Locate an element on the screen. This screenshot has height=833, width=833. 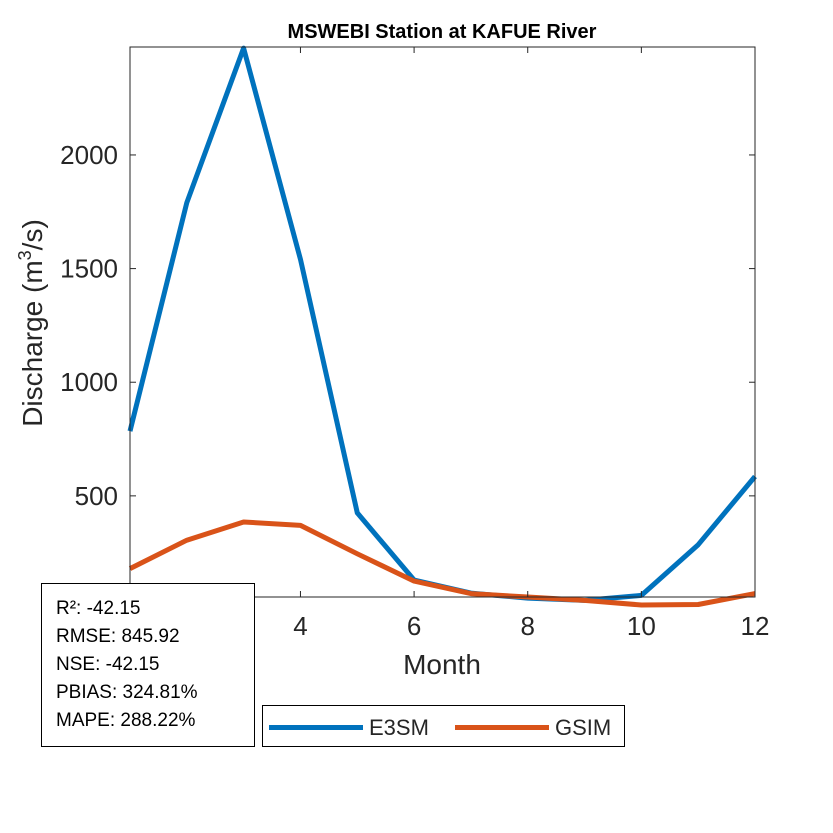
metric-r2: R²: -42.15 is located at coordinates (98, 608).